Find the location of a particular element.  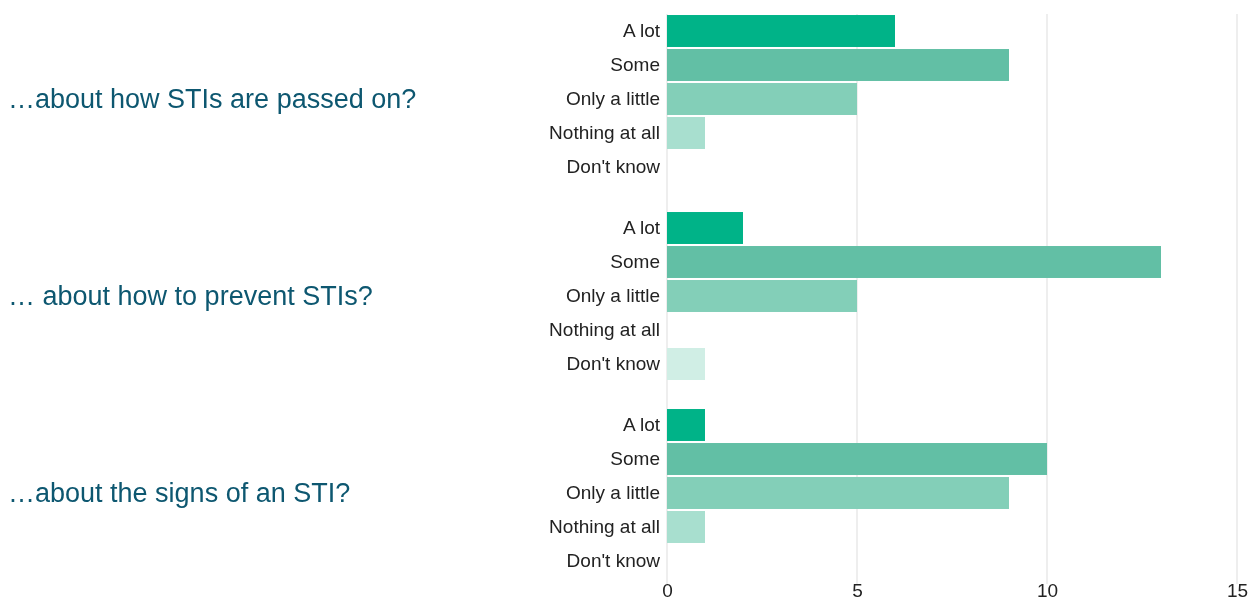

x-tick-label: 15 is located at coordinates (1237, 591).